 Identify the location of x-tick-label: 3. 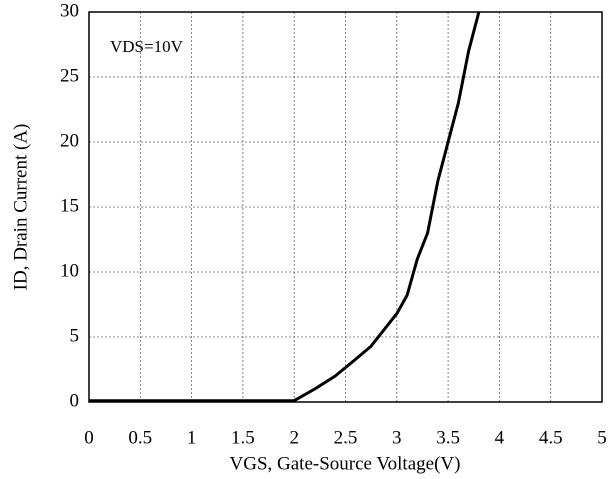
(397, 437).